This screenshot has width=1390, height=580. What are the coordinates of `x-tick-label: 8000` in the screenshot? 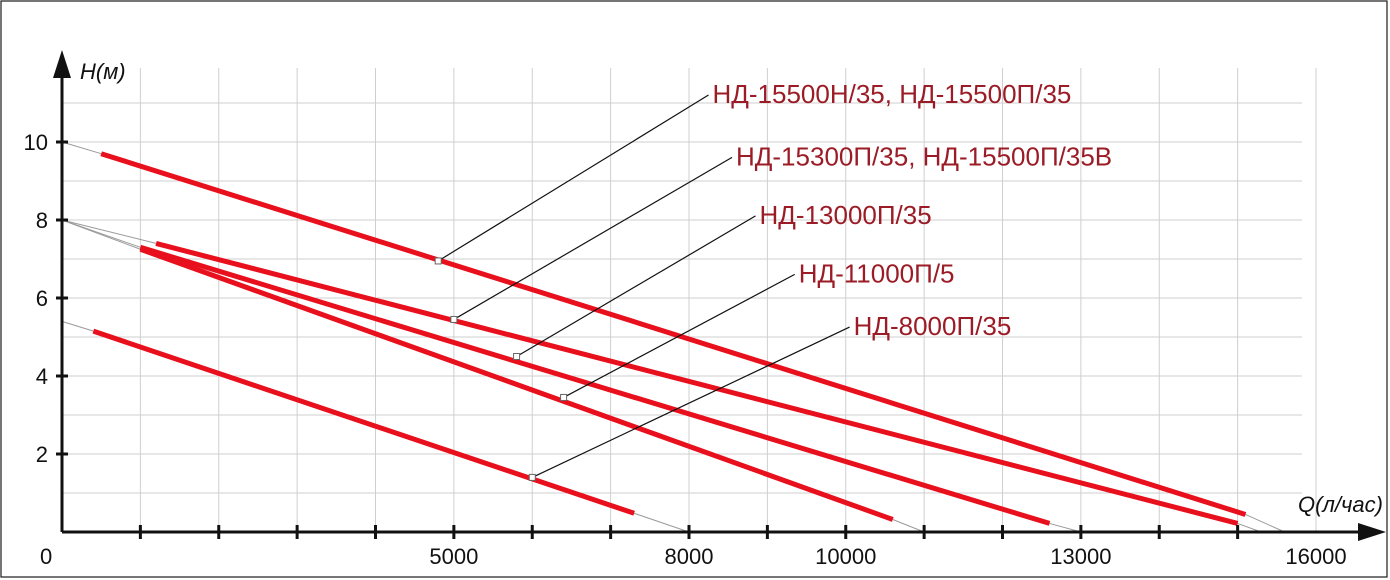 It's located at (689, 556).